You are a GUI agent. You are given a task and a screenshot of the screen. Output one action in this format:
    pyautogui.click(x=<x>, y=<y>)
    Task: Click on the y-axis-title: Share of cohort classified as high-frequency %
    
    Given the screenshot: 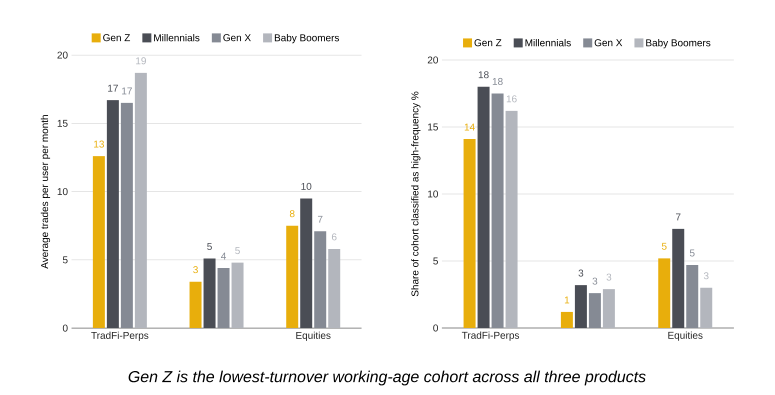 What is the action you would take?
    pyautogui.click(x=415, y=194)
    